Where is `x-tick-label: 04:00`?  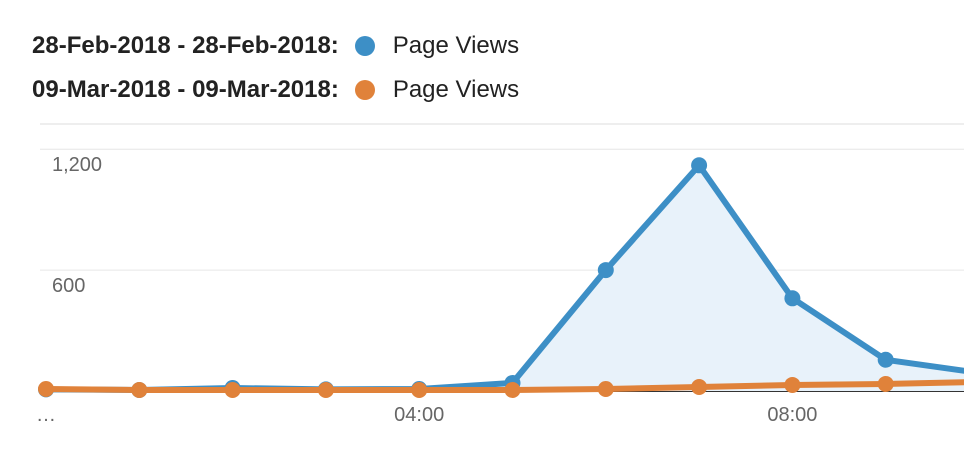
x-tick-label: 04:00 is located at coordinates (419, 415).